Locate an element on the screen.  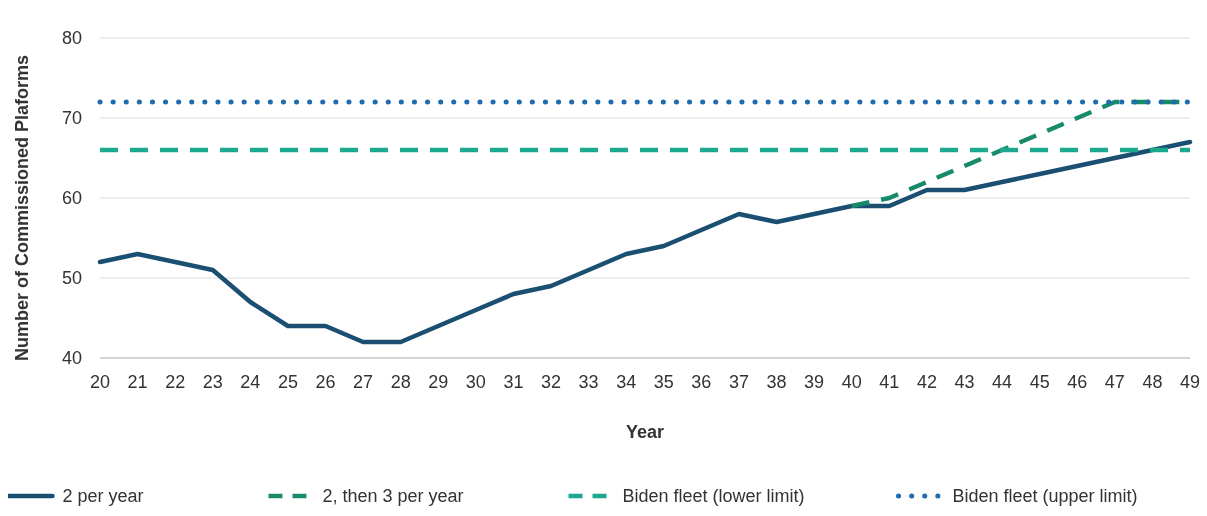
x-tick-label: 28 is located at coordinates (400, 382).